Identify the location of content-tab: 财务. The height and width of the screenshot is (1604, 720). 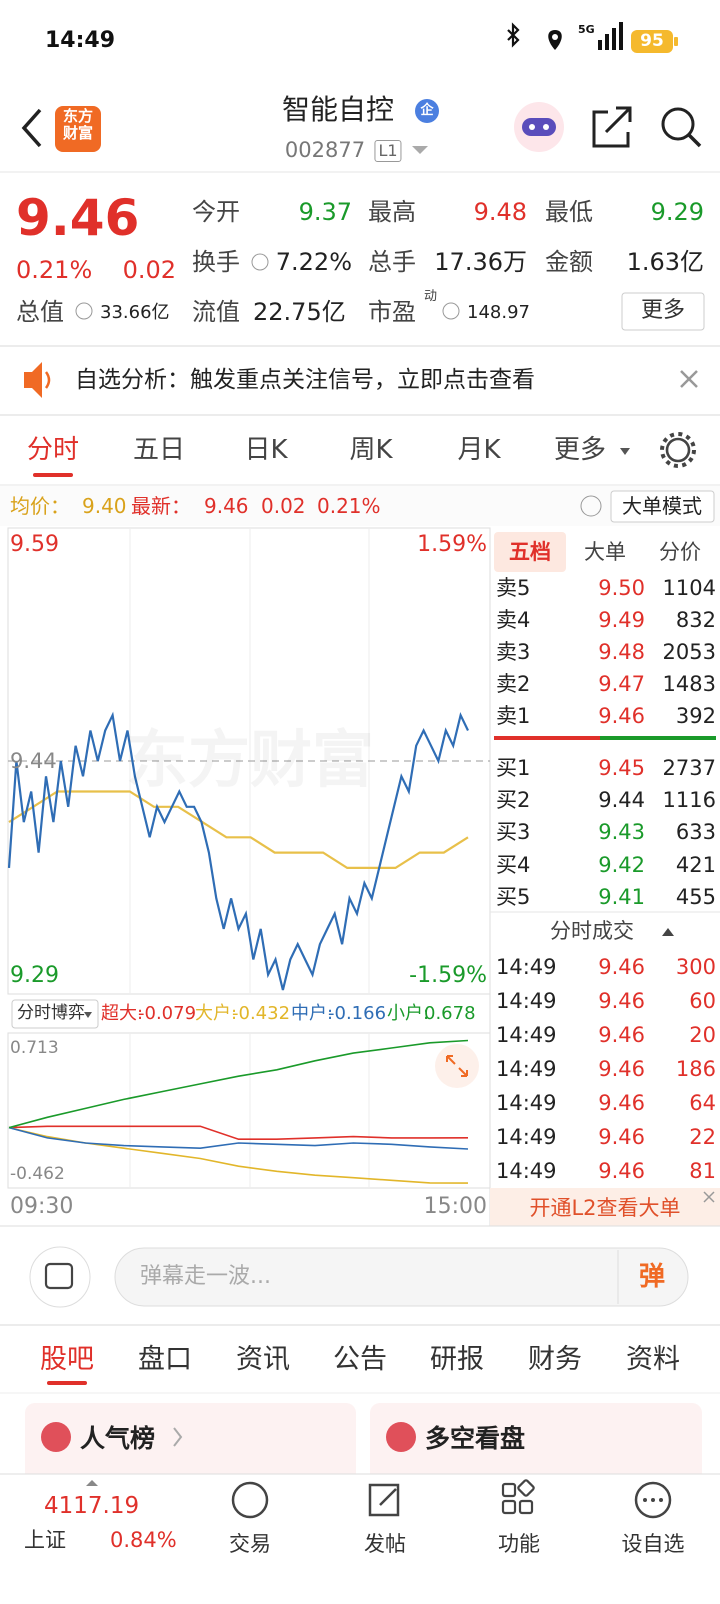
(555, 1360).